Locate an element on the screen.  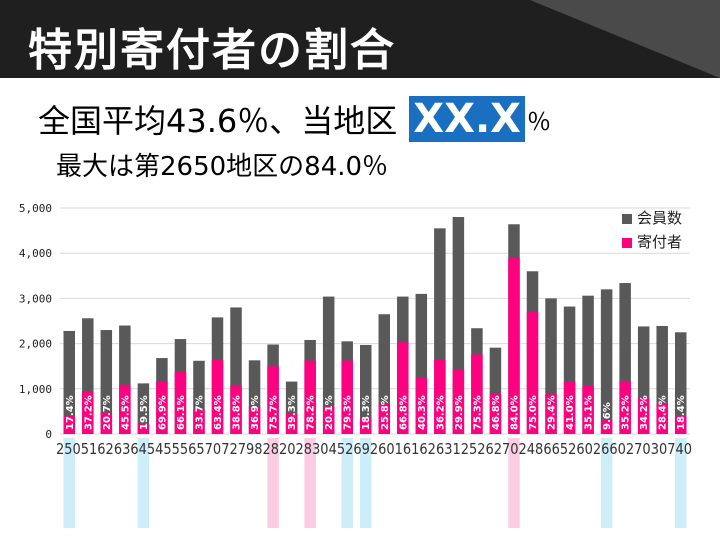
pct-label: 45.5% is located at coordinates (125, 412).